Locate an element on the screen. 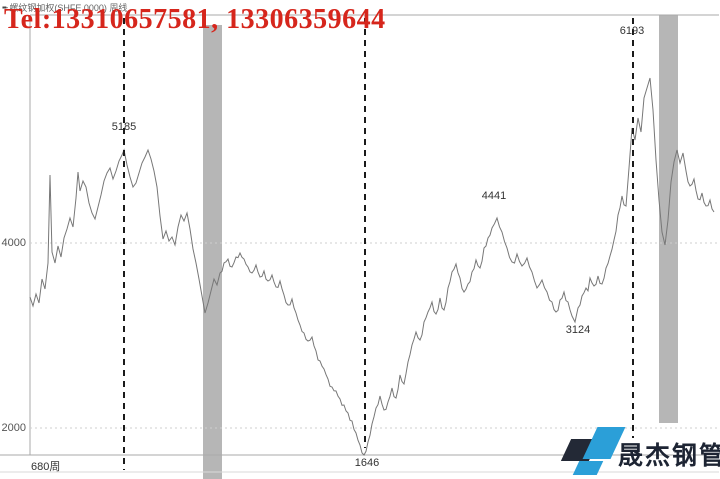 The width and height of the screenshot is (720, 479). price-annotation-4441: 4441 is located at coordinates (494, 196).